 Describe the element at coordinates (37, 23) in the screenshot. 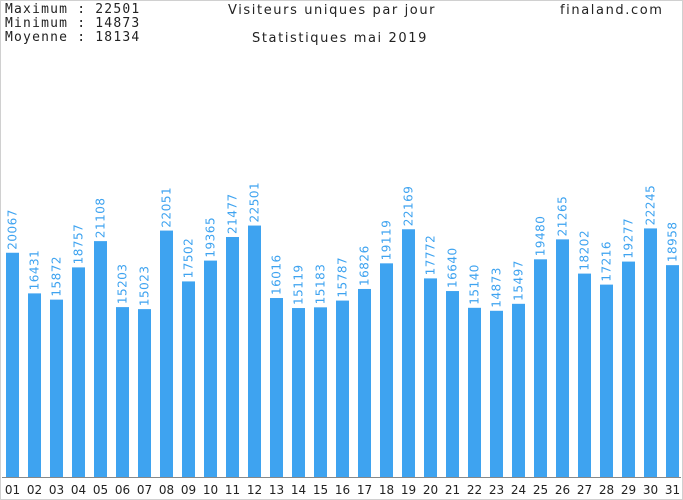

I see `stat-minimum-label: Minimum` at that location.